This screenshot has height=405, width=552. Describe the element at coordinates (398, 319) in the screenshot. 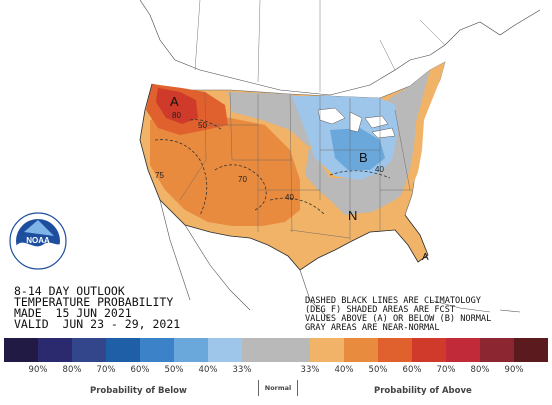

I see `note-line: VALUES ABOVE (A) OR BELOW (B) NORMAL` at that location.